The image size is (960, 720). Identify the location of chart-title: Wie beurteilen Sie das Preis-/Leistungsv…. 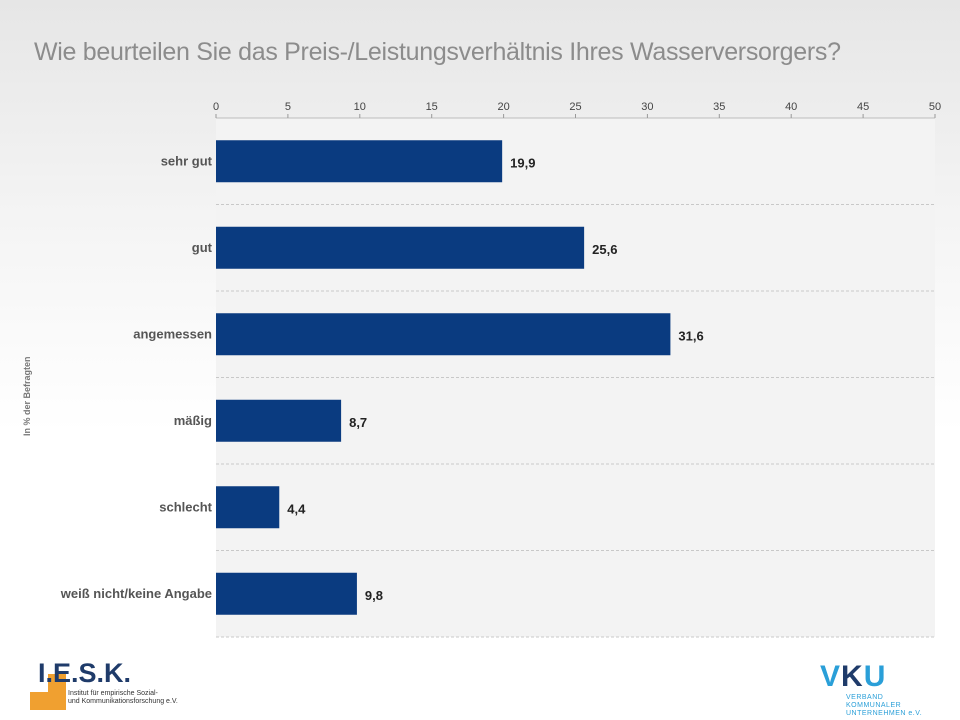
(437, 52).